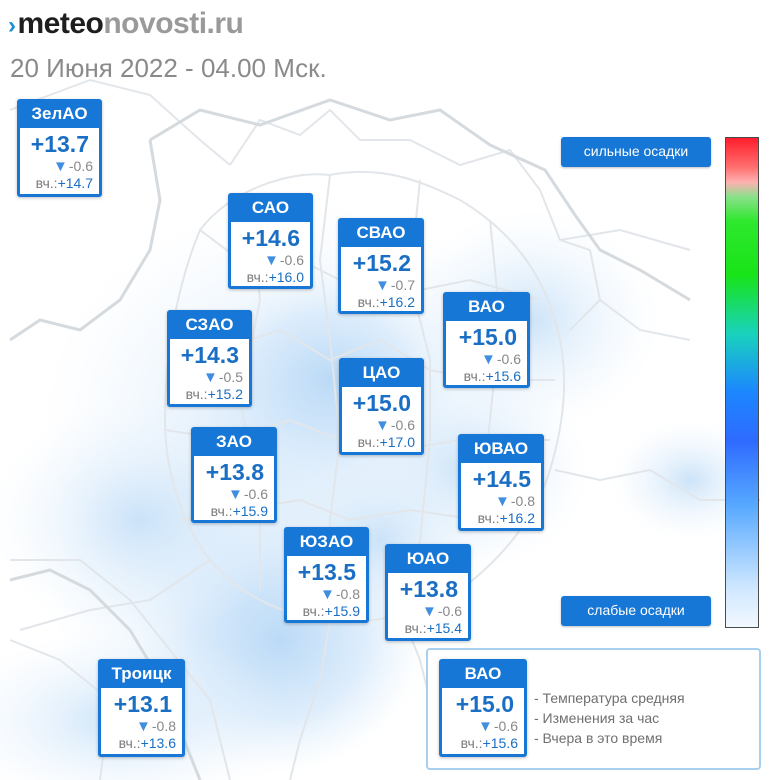 The image size is (780, 780). What do you see at coordinates (444, 628) in the screenshot?
I see `yesterday-value: +15.4` at bounding box center [444, 628].